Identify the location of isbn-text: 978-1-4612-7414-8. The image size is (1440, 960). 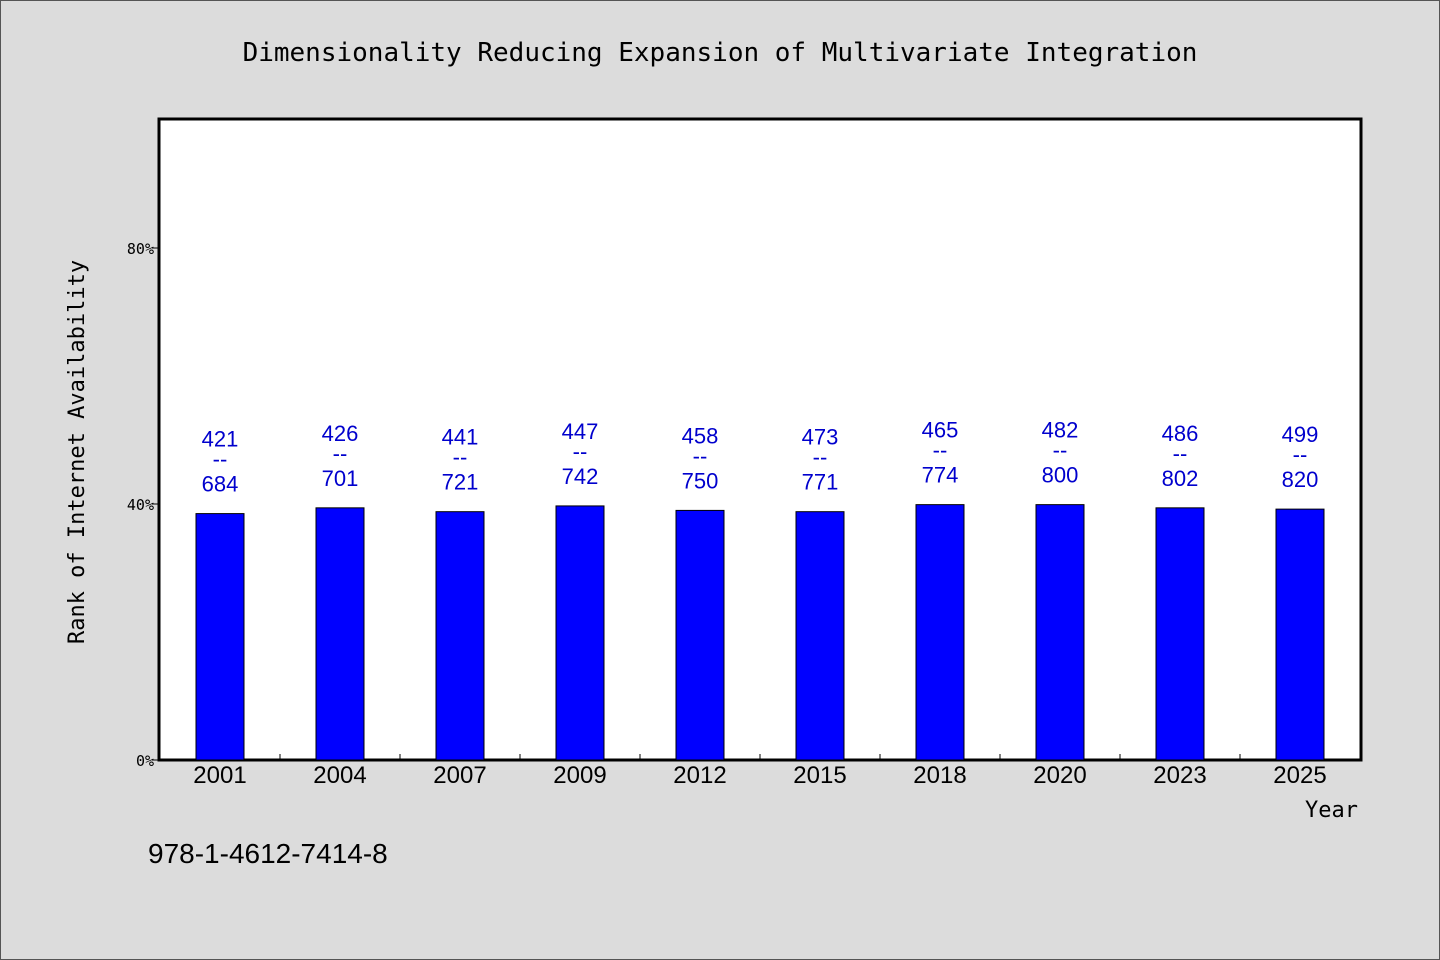
(268, 853).